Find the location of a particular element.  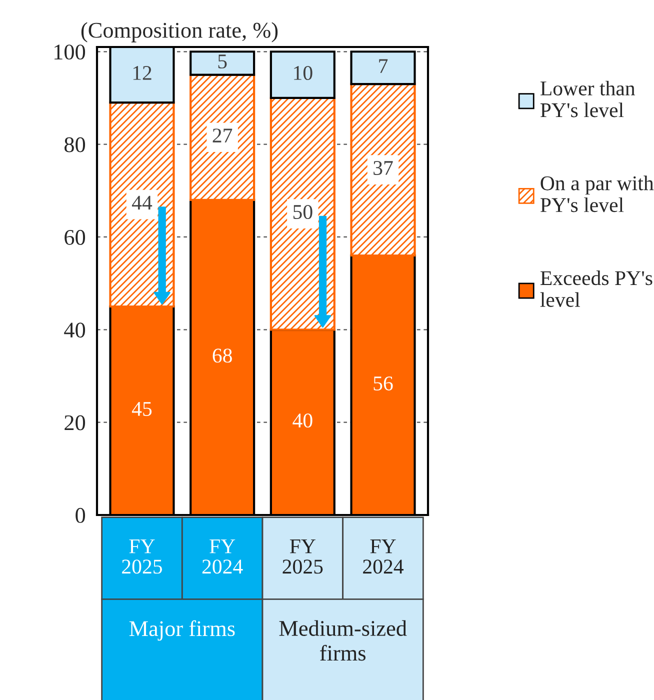

data-label: 37 is located at coordinates (383, 168).